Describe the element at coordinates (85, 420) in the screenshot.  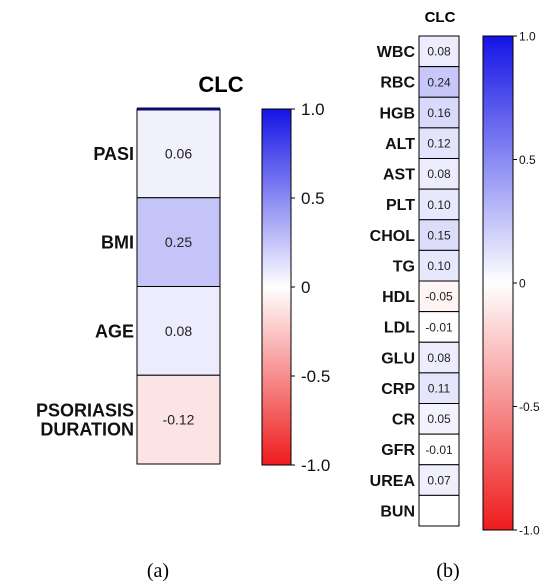
I see `category-label: PSORIASIS DURATION` at that location.